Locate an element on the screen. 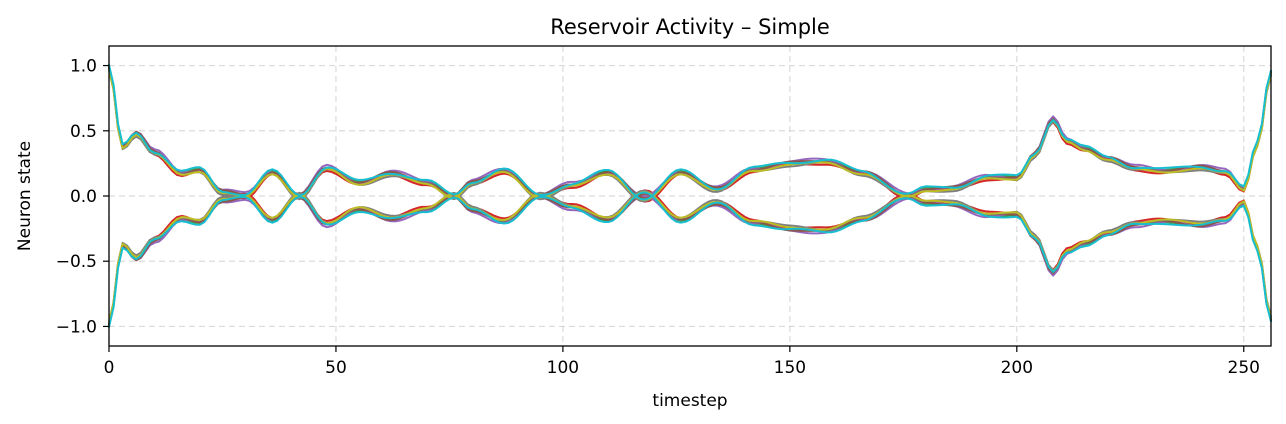 Image resolution: width=1286 pixels, height=424 pixels. x-tick-label: 0 is located at coordinates (109, 368).